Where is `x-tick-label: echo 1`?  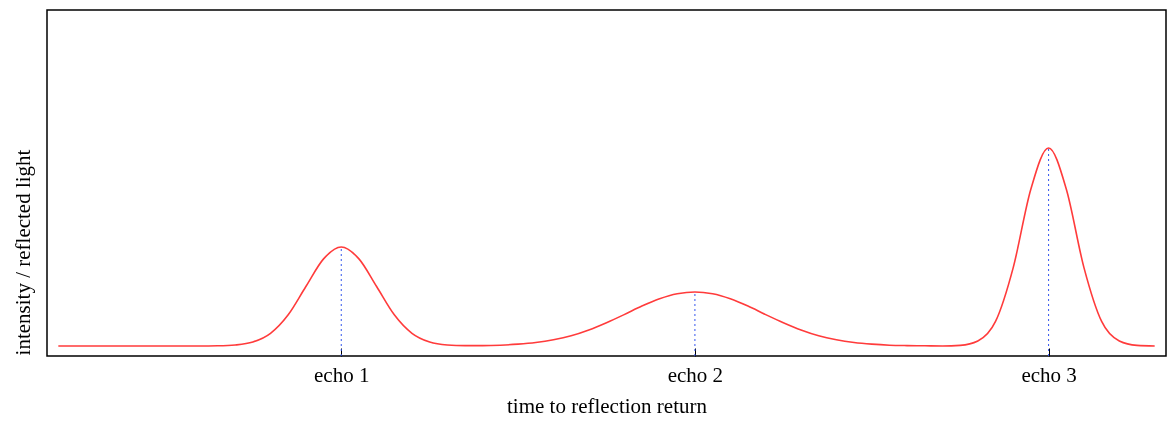 x-tick-label: echo 1 is located at coordinates (342, 374).